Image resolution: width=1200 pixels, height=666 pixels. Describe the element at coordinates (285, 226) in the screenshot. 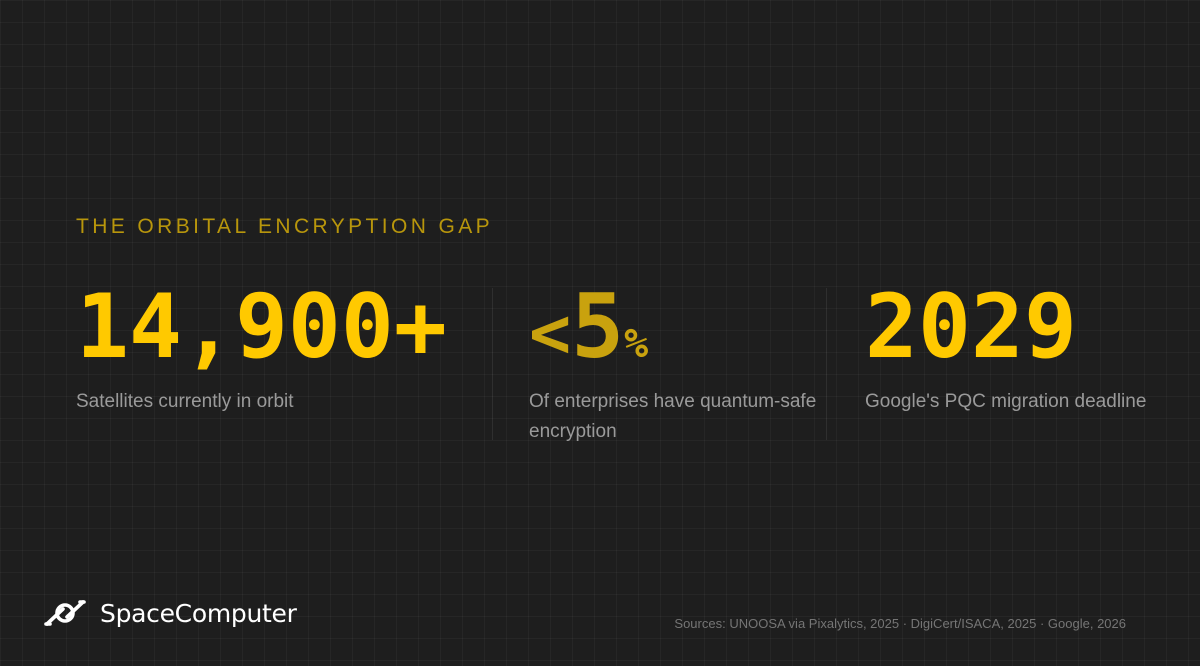

I see `slide-kicker: THE ORBITAL ENCRYPTION GAP` at that location.